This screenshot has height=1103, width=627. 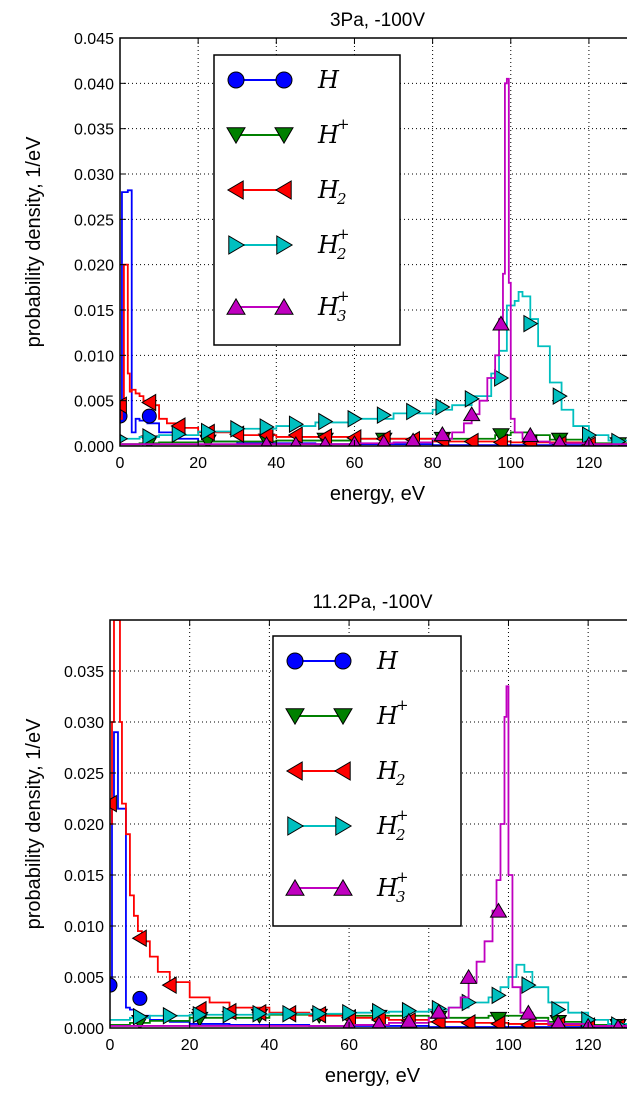 I want to click on y-axis-label: probability density, 1/eV, so click(x=34, y=242).